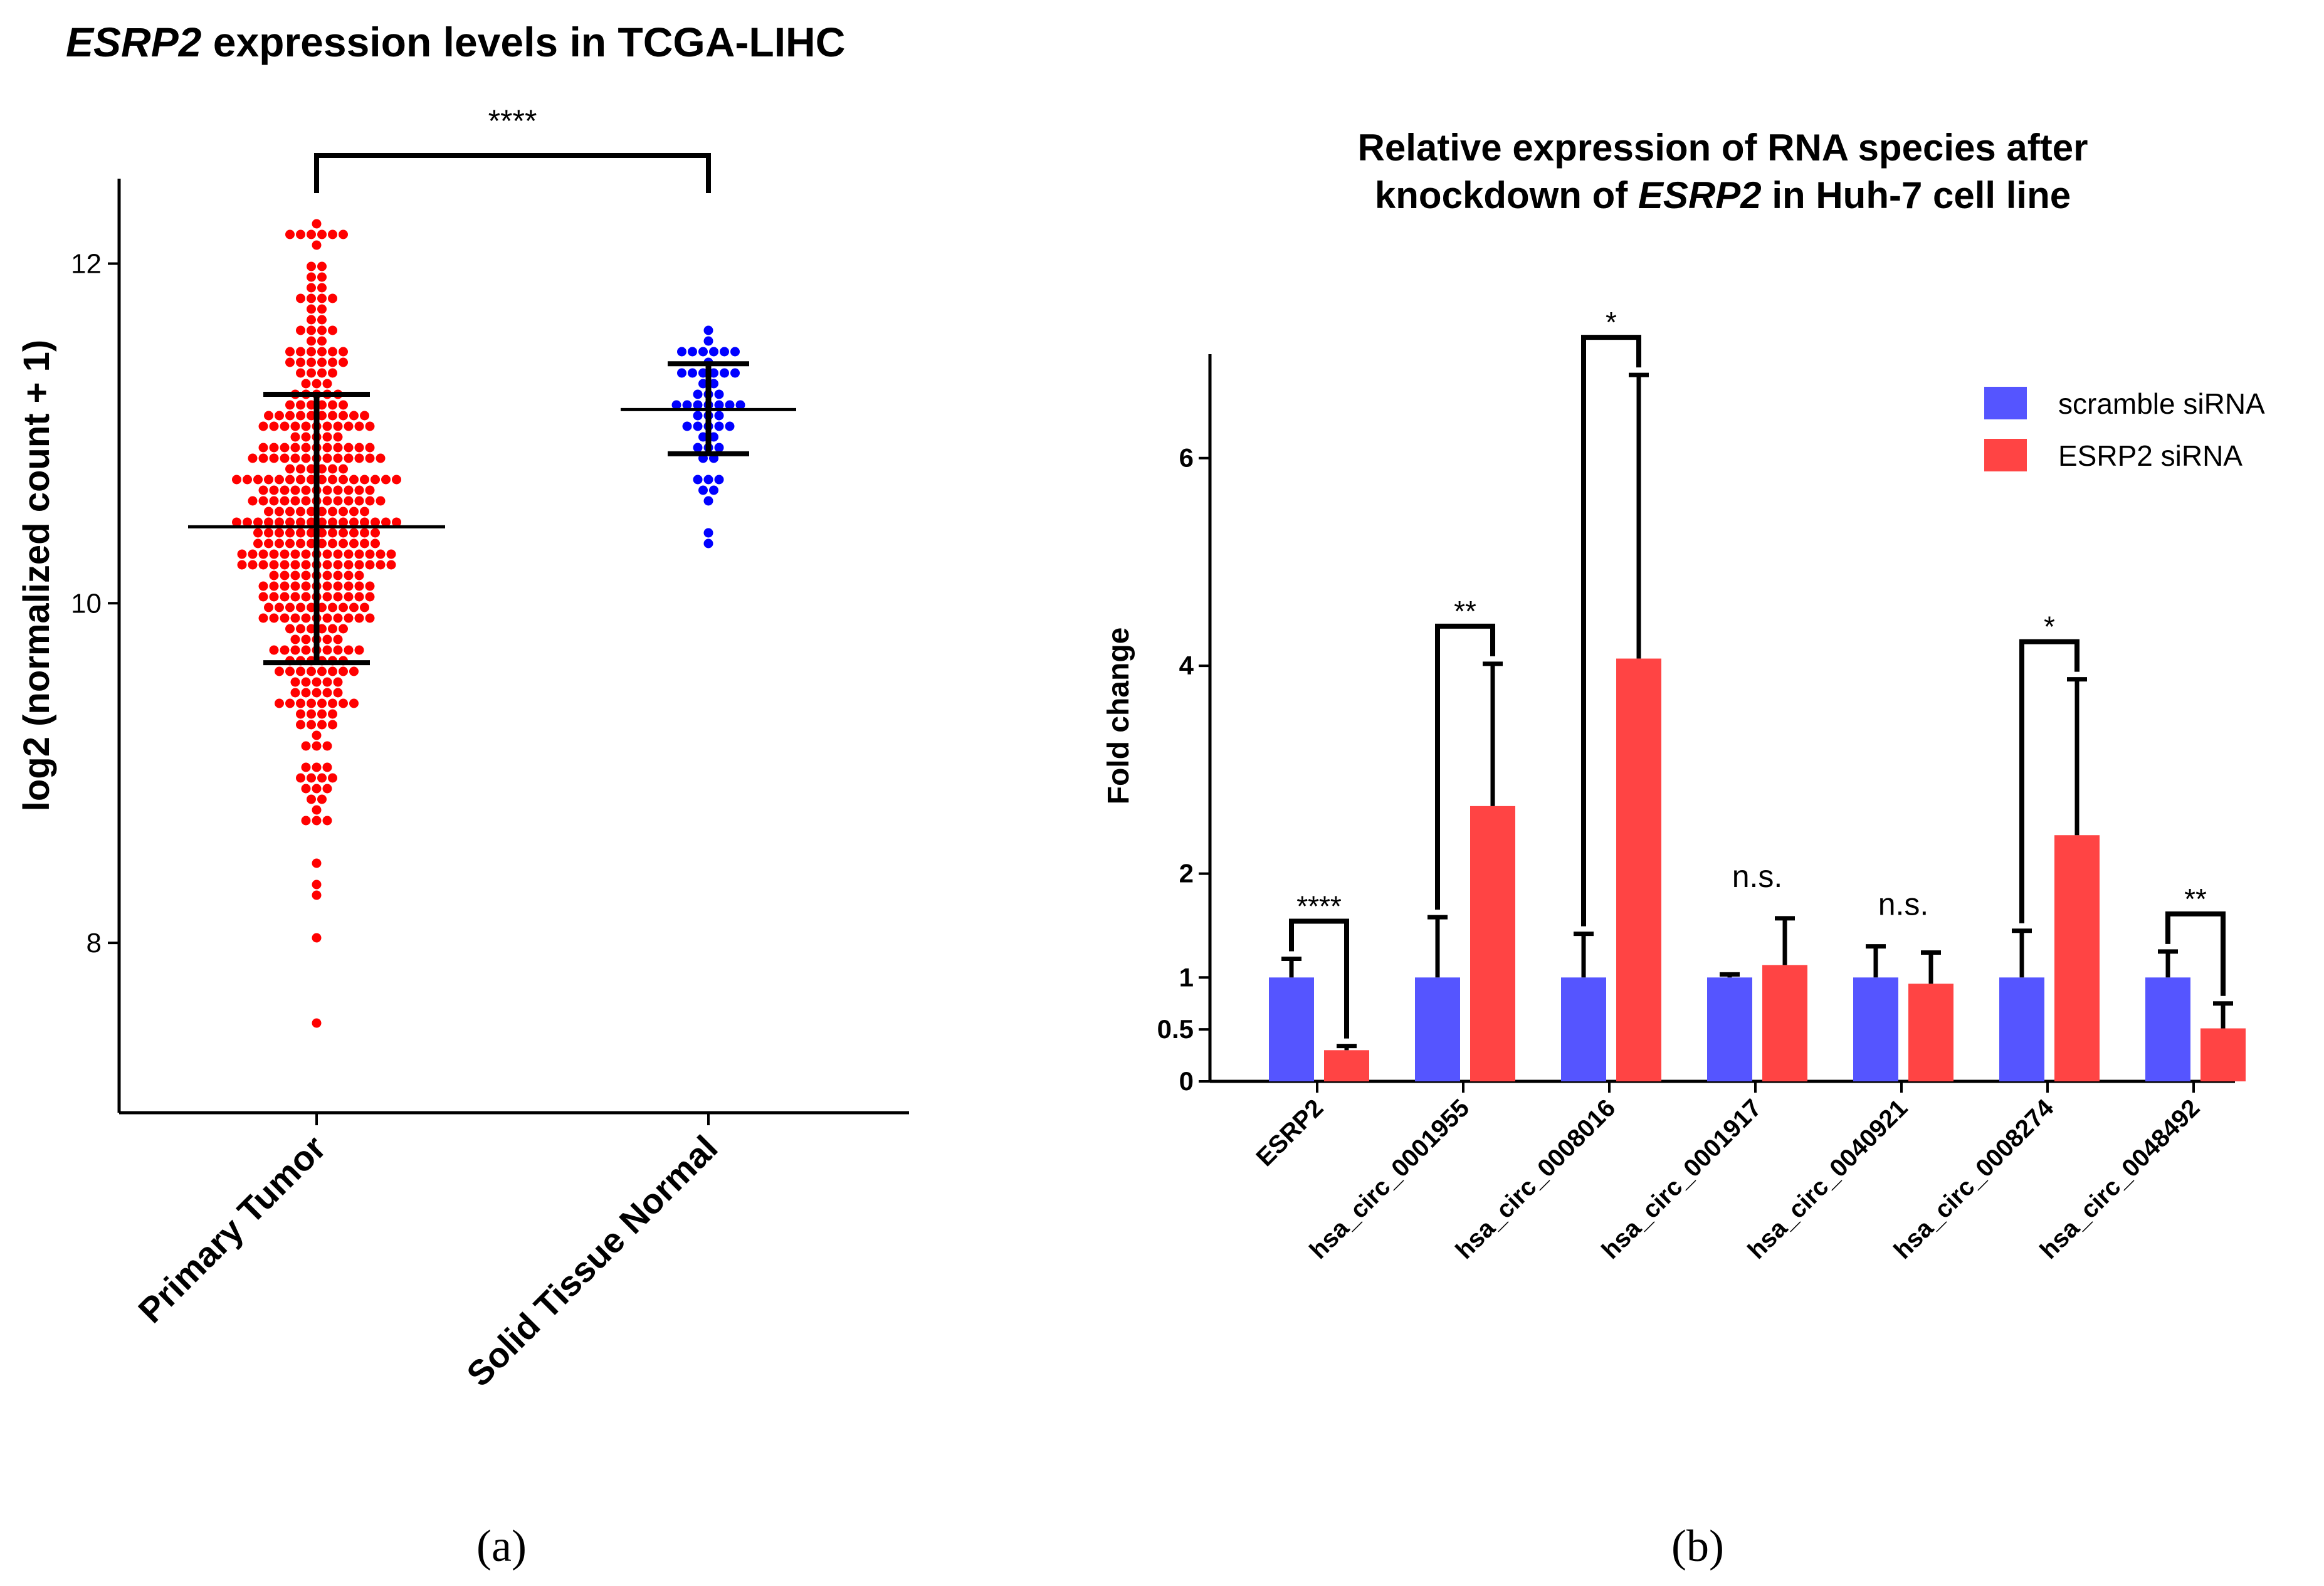 The image size is (2324, 1586). Describe the element at coordinates (86, 263) in the screenshot. I see `panel-a-y-tick-label: 12` at that location.